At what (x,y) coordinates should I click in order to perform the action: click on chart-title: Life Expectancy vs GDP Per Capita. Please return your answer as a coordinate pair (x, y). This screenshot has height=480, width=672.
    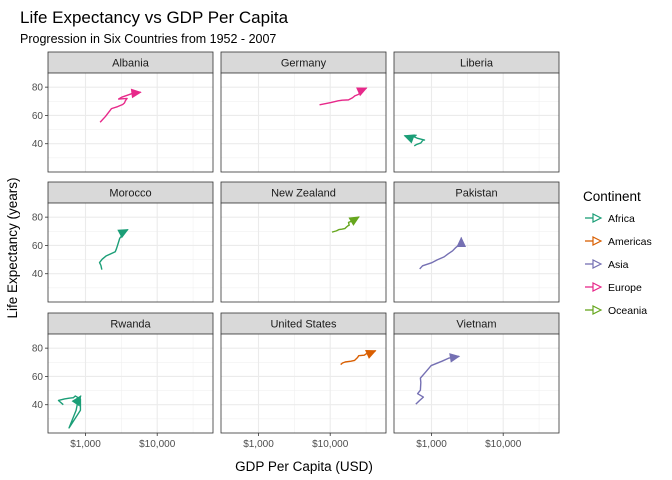
    Looking at the image, I should click on (154, 17).